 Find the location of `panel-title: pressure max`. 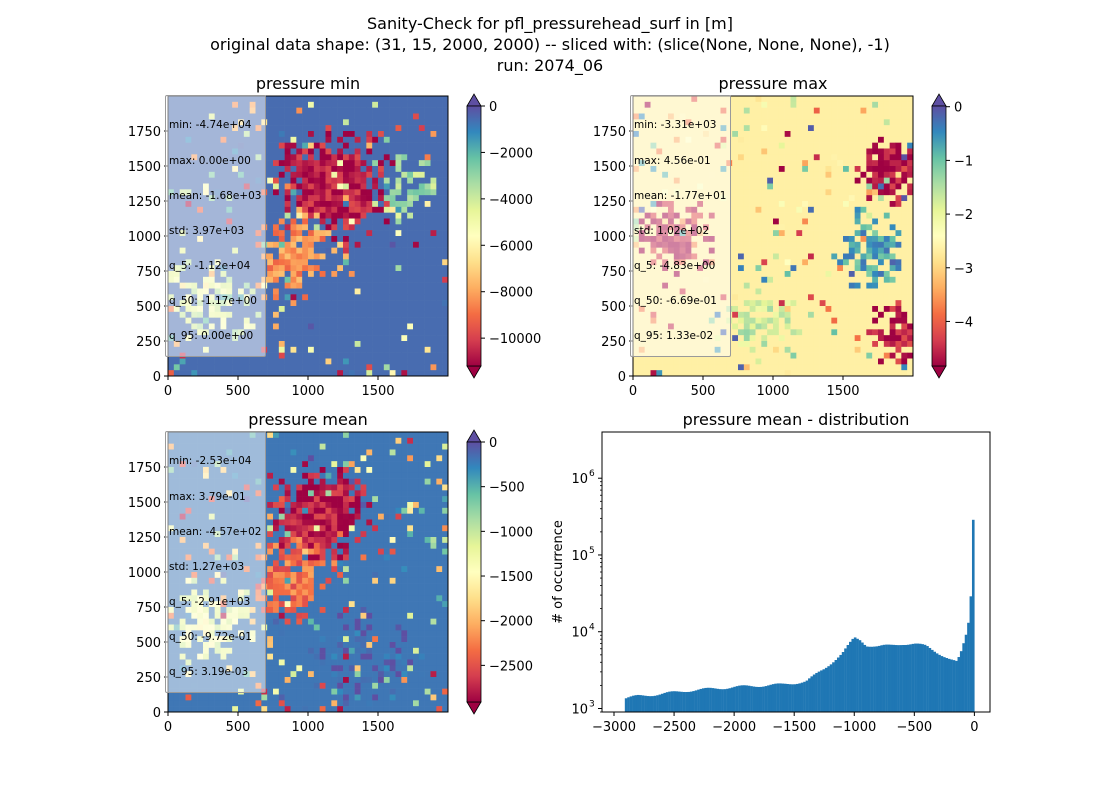

panel-title: pressure max is located at coordinates (772, 83).